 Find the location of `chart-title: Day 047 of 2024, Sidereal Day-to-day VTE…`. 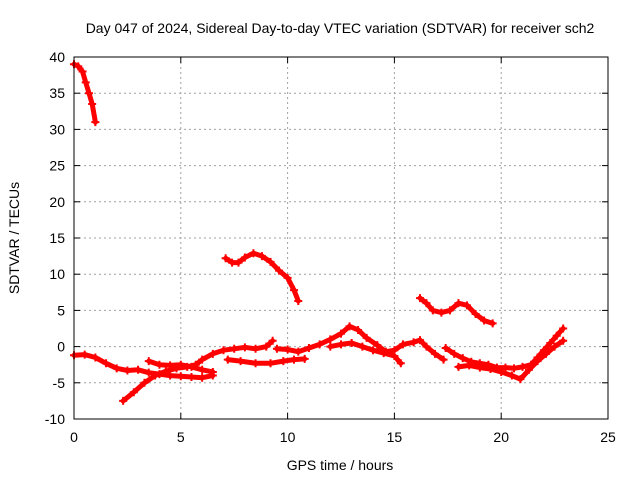

chart-title: Day 047 of 2024, Sidereal Day-to-day VTE… is located at coordinates (340, 28).